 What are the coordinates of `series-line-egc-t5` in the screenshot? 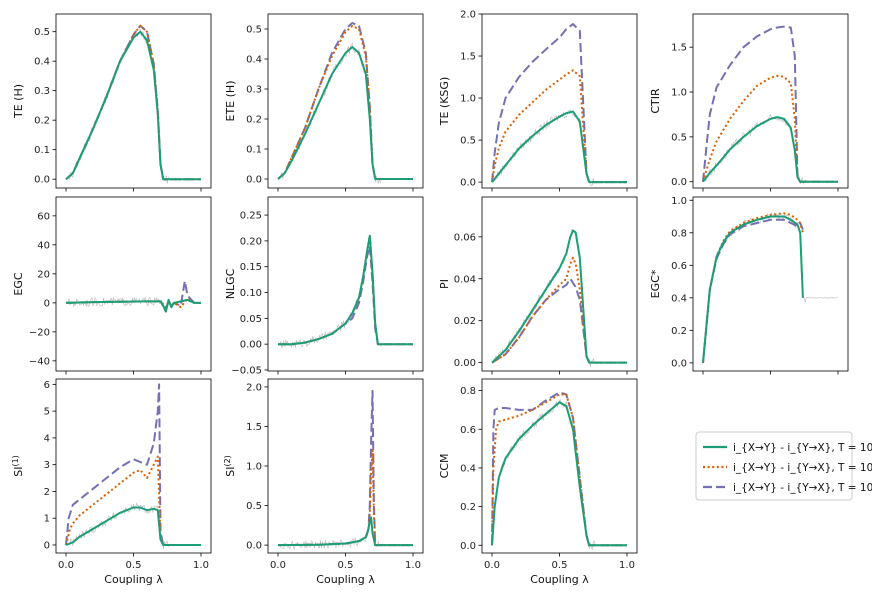 It's located at (133, 295).